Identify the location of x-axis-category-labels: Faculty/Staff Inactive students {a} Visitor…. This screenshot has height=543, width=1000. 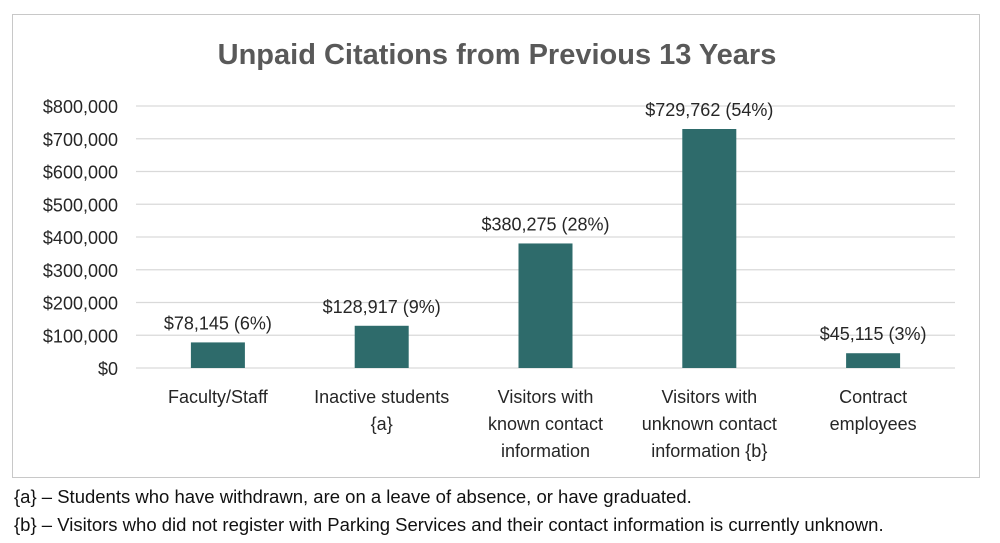
(542, 424).